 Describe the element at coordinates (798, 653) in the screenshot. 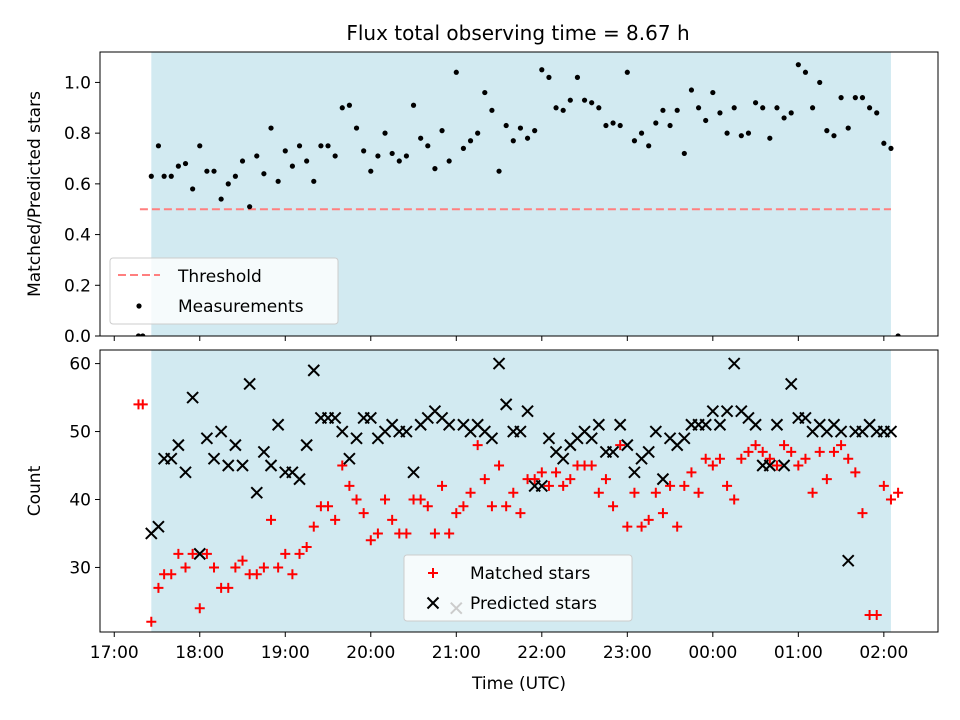

I see `xtick-label: 01:00` at that location.